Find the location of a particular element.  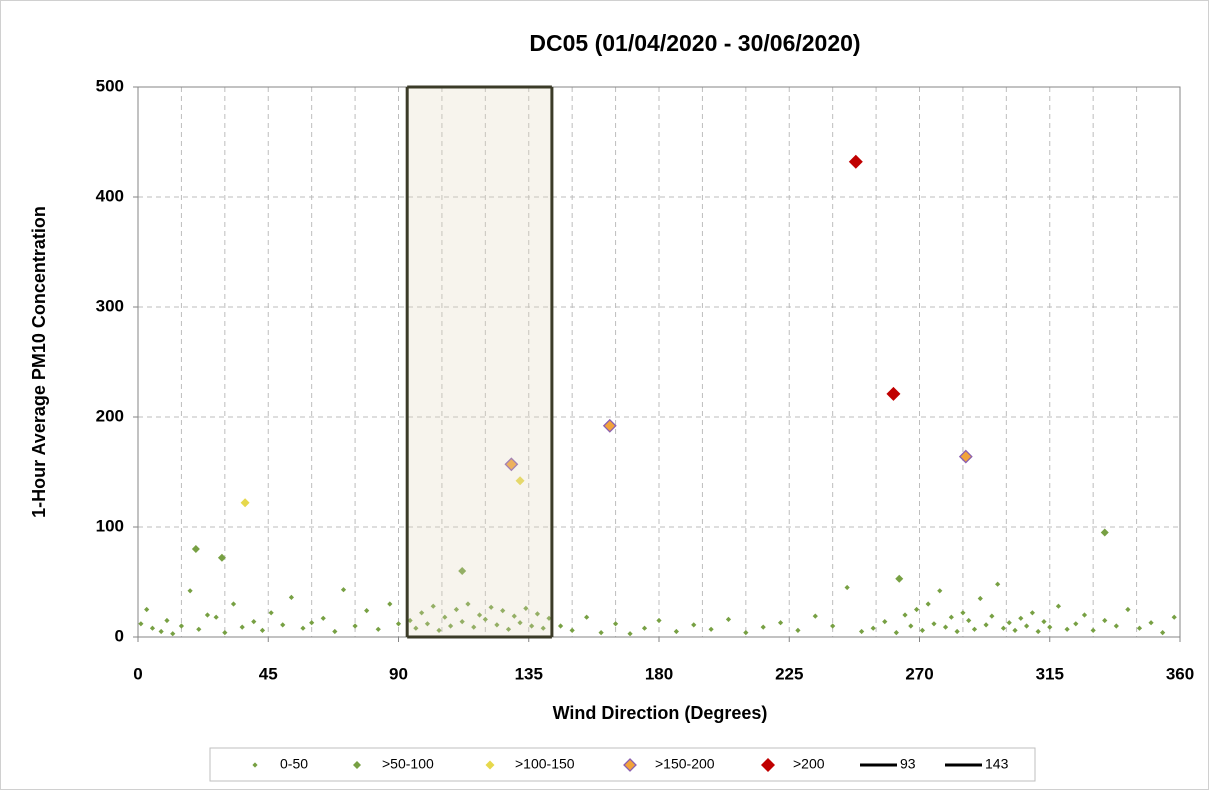

legend-label: 143 is located at coordinates (997, 764).